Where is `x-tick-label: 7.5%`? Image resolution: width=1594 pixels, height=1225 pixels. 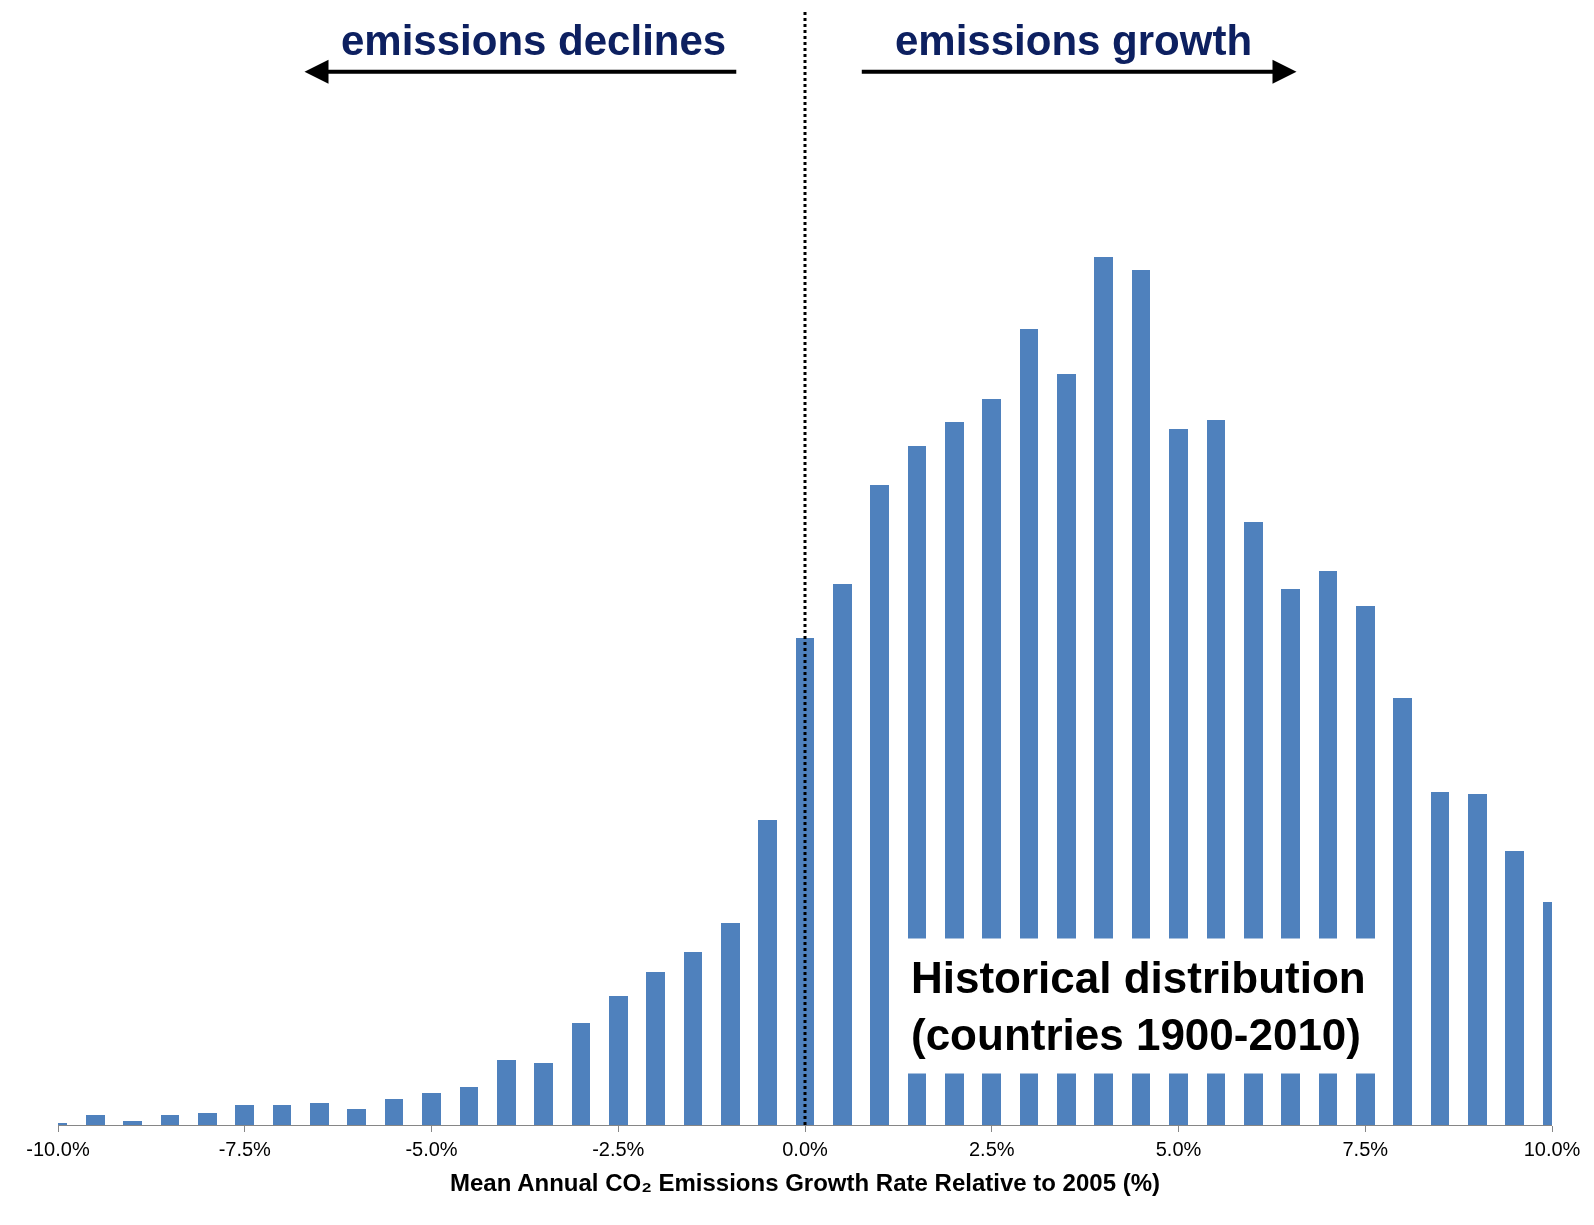 x-tick-label: 7.5% is located at coordinates (1365, 1149).